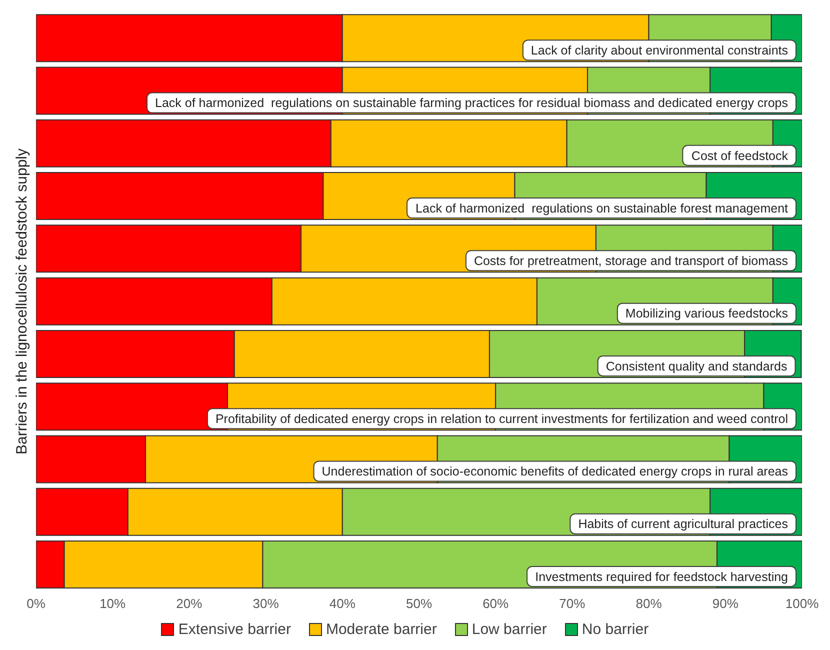 The image size is (830, 650). What do you see at coordinates (555, 471) in the screenshot?
I see `y-tick-label: Underestimation of socio-economic benefits of dedicated energy crops in rural areas` at bounding box center [555, 471].